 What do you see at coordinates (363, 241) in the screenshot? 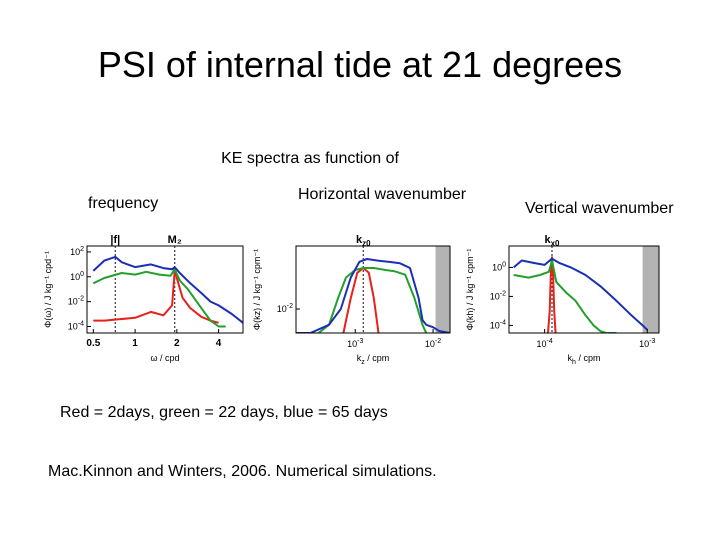
I see `horiz-marker-label-0: kz0` at bounding box center [363, 241].